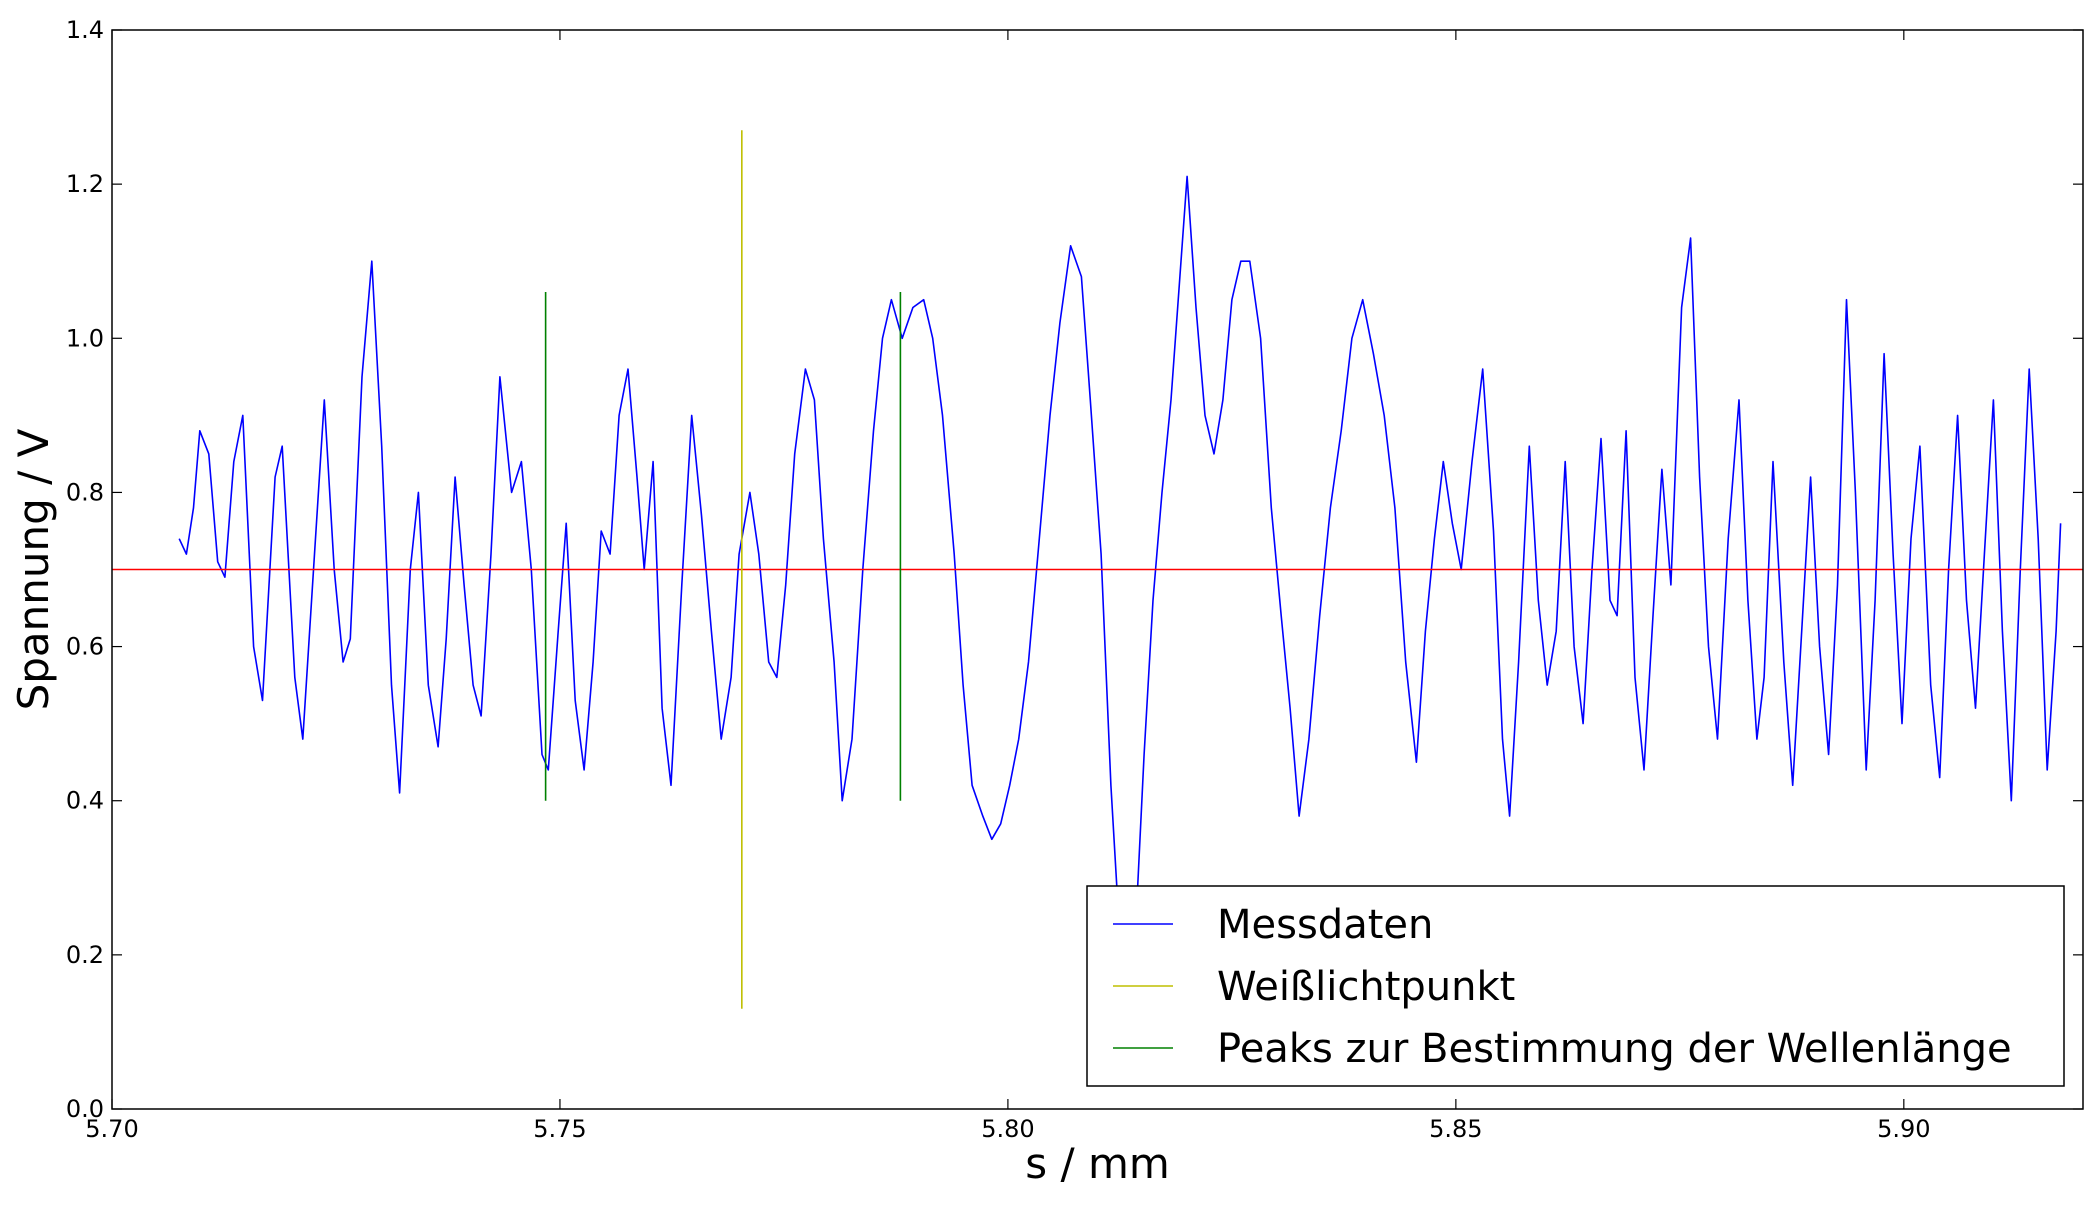 Image resolution: width=2100 pixels, height=1205 pixels. I want to click on y-tick-label: 0.0, so click(85, 1109).